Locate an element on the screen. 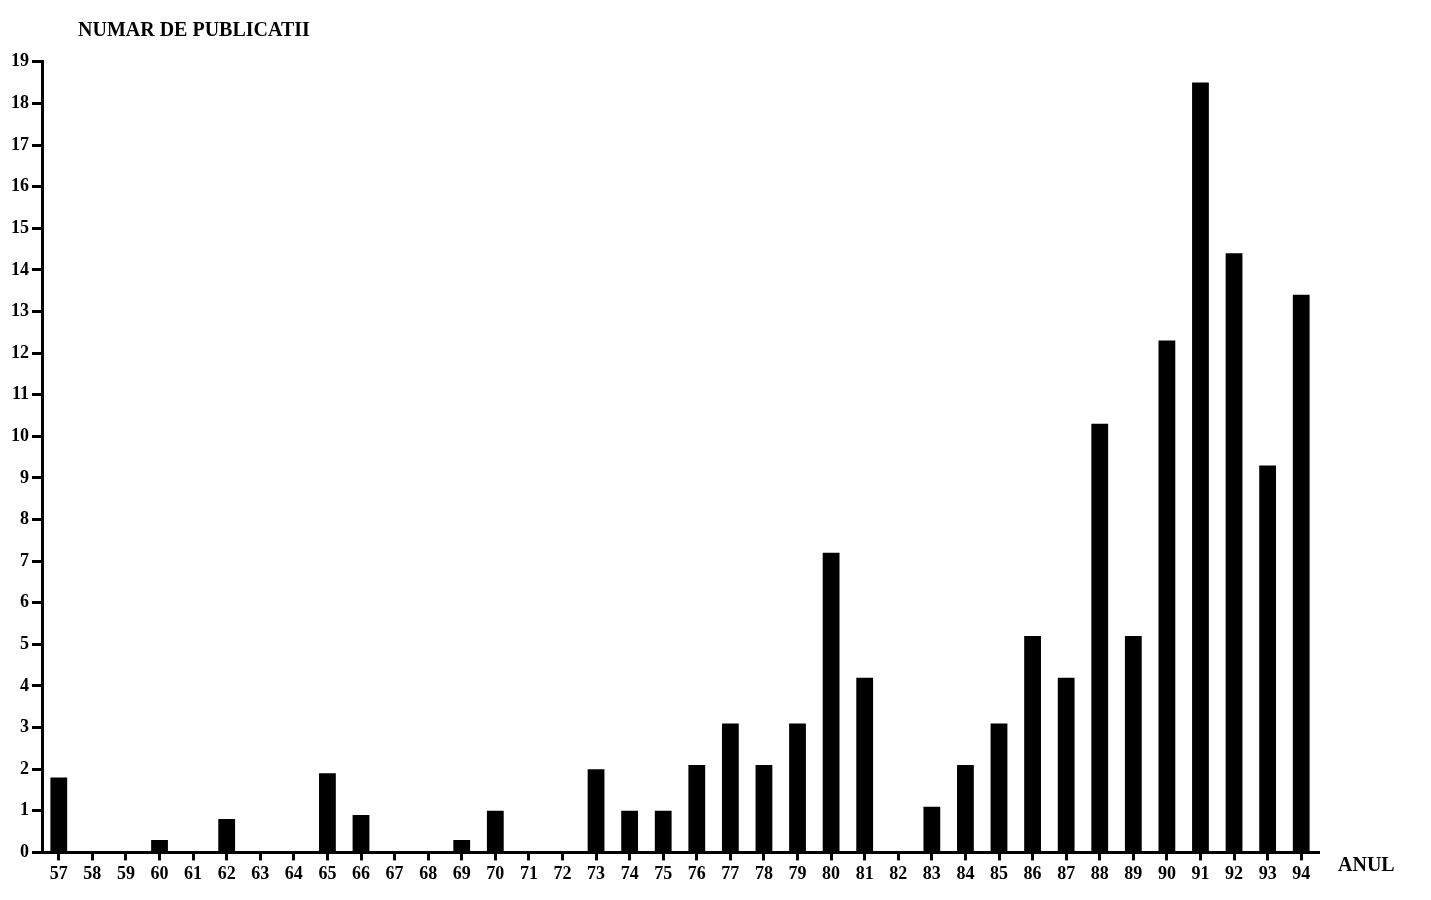  x-tick-label: 86 is located at coordinates (1032, 872).